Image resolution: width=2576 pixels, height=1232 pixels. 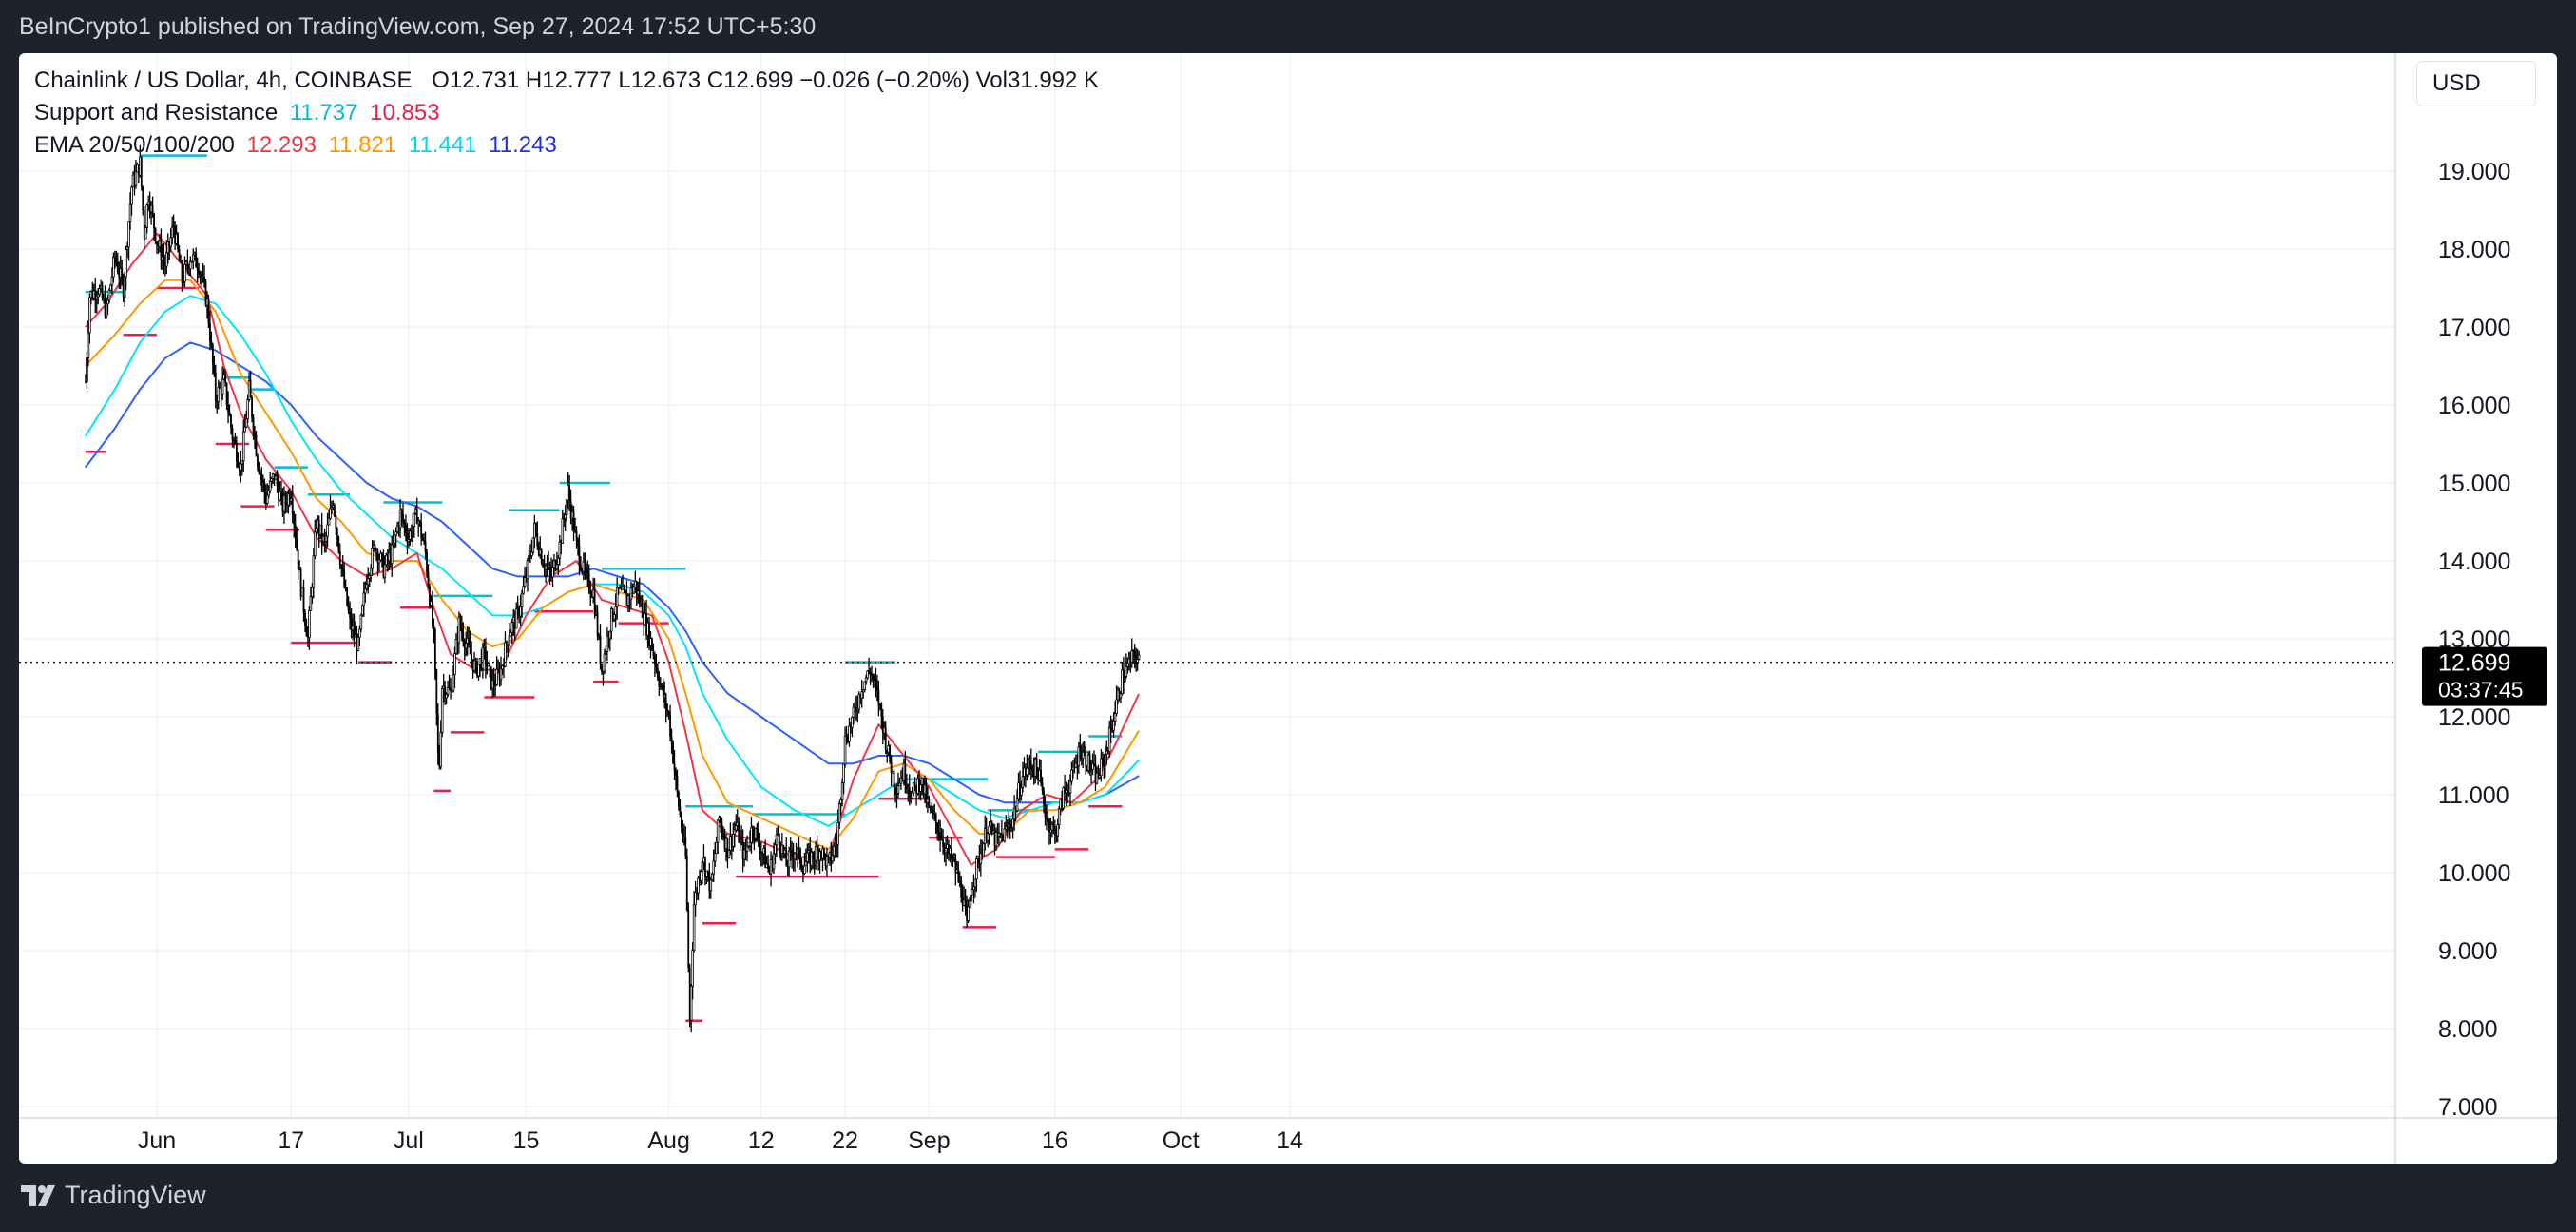 I want to click on legend-sr-row: Support and Resistance 11.737 10.853, so click(x=566, y=113).